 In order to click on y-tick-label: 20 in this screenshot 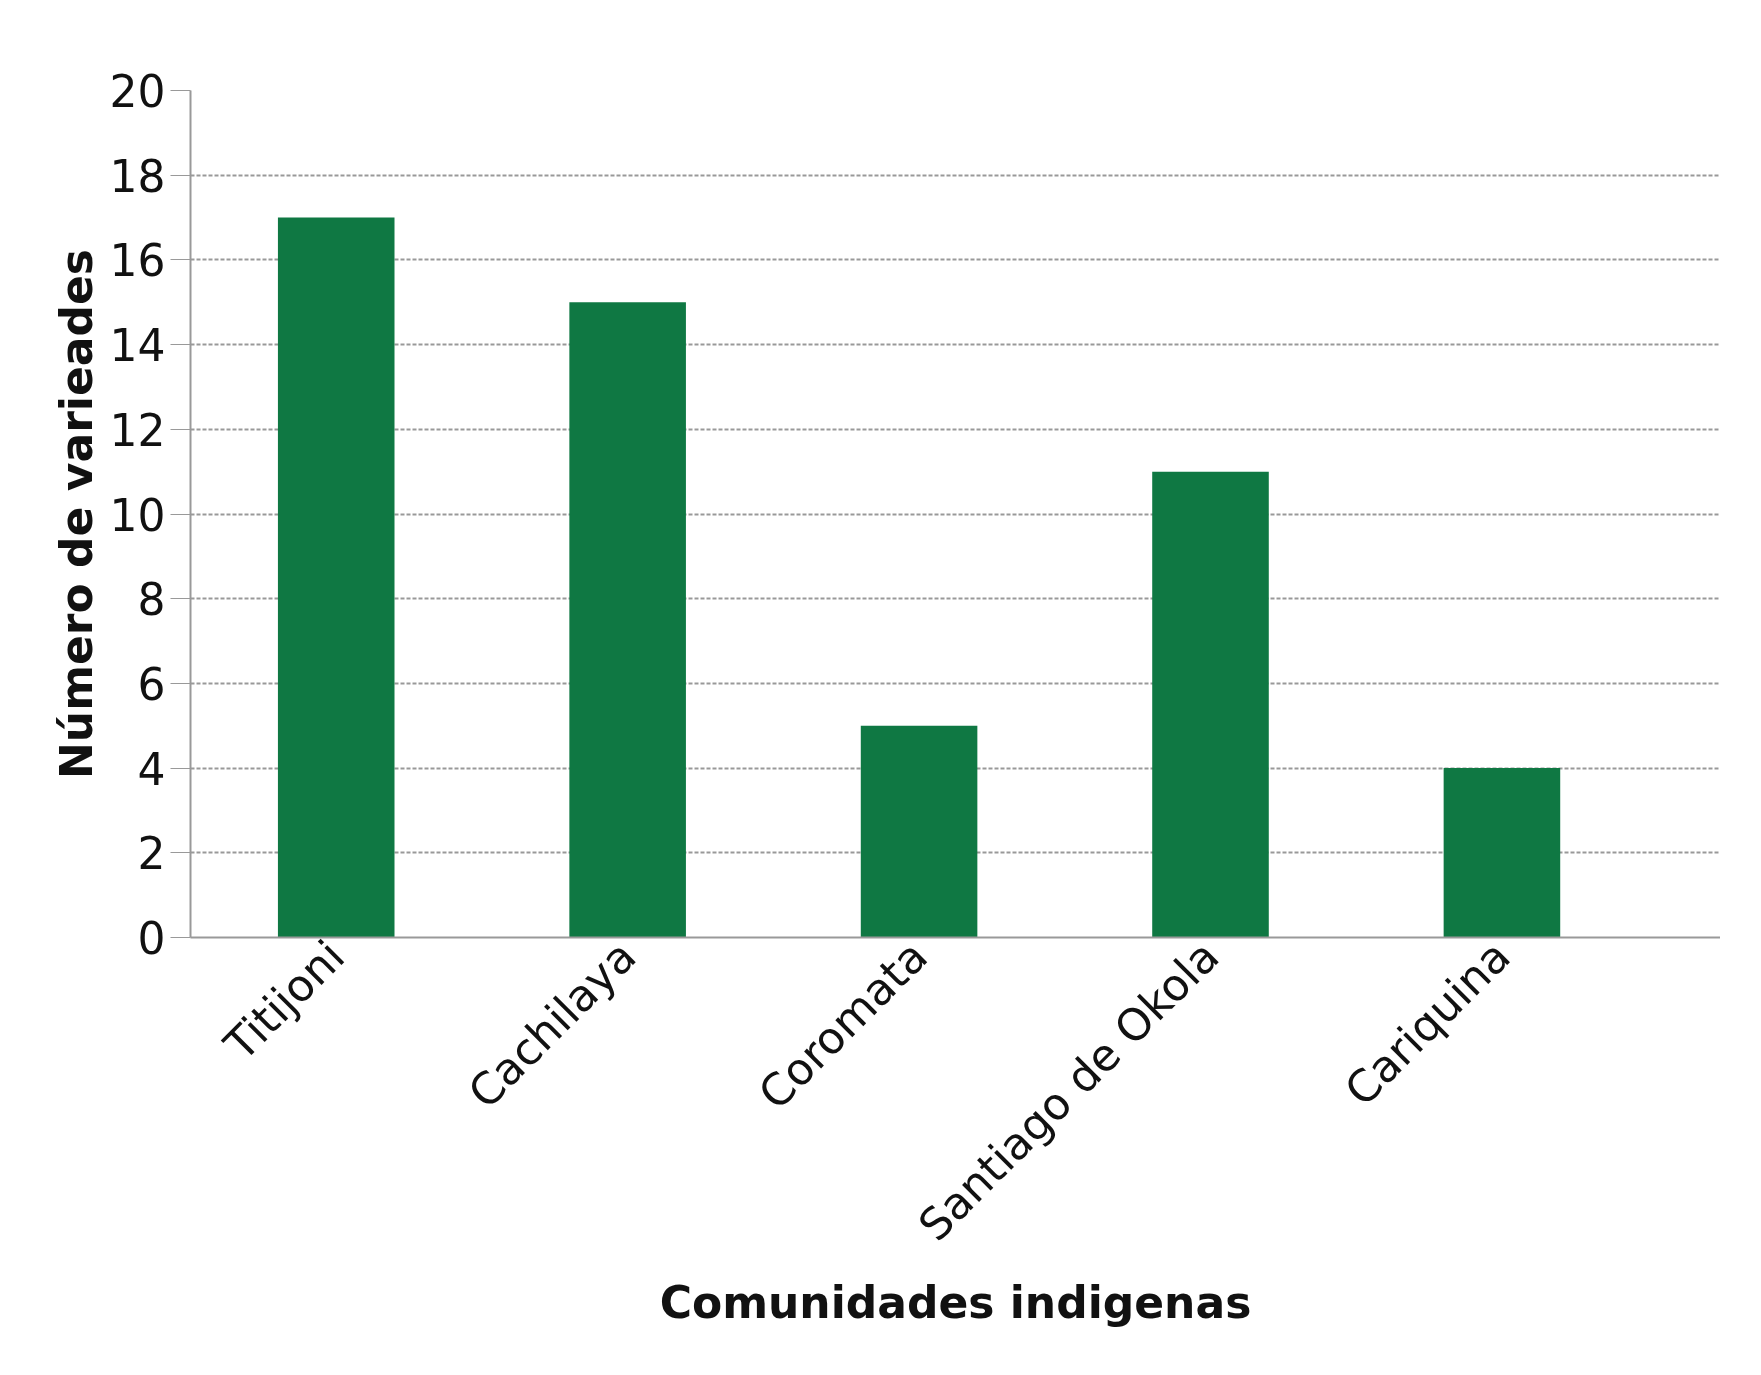, I will do `click(137, 91)`.